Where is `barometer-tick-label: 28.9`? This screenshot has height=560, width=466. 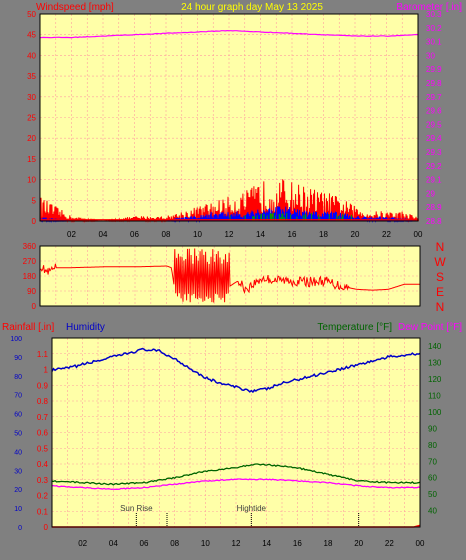
barometer-tick-label: 28.9 is located at coordinates (434, 207).